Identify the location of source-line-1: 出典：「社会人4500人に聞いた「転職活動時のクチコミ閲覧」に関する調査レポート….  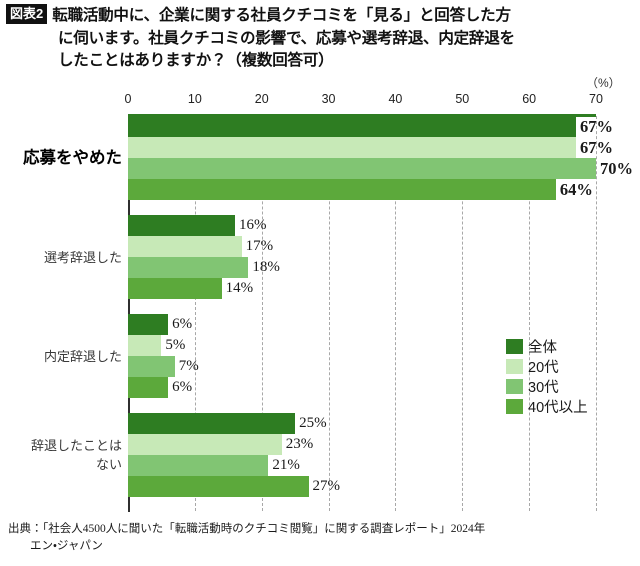
(247, 529).